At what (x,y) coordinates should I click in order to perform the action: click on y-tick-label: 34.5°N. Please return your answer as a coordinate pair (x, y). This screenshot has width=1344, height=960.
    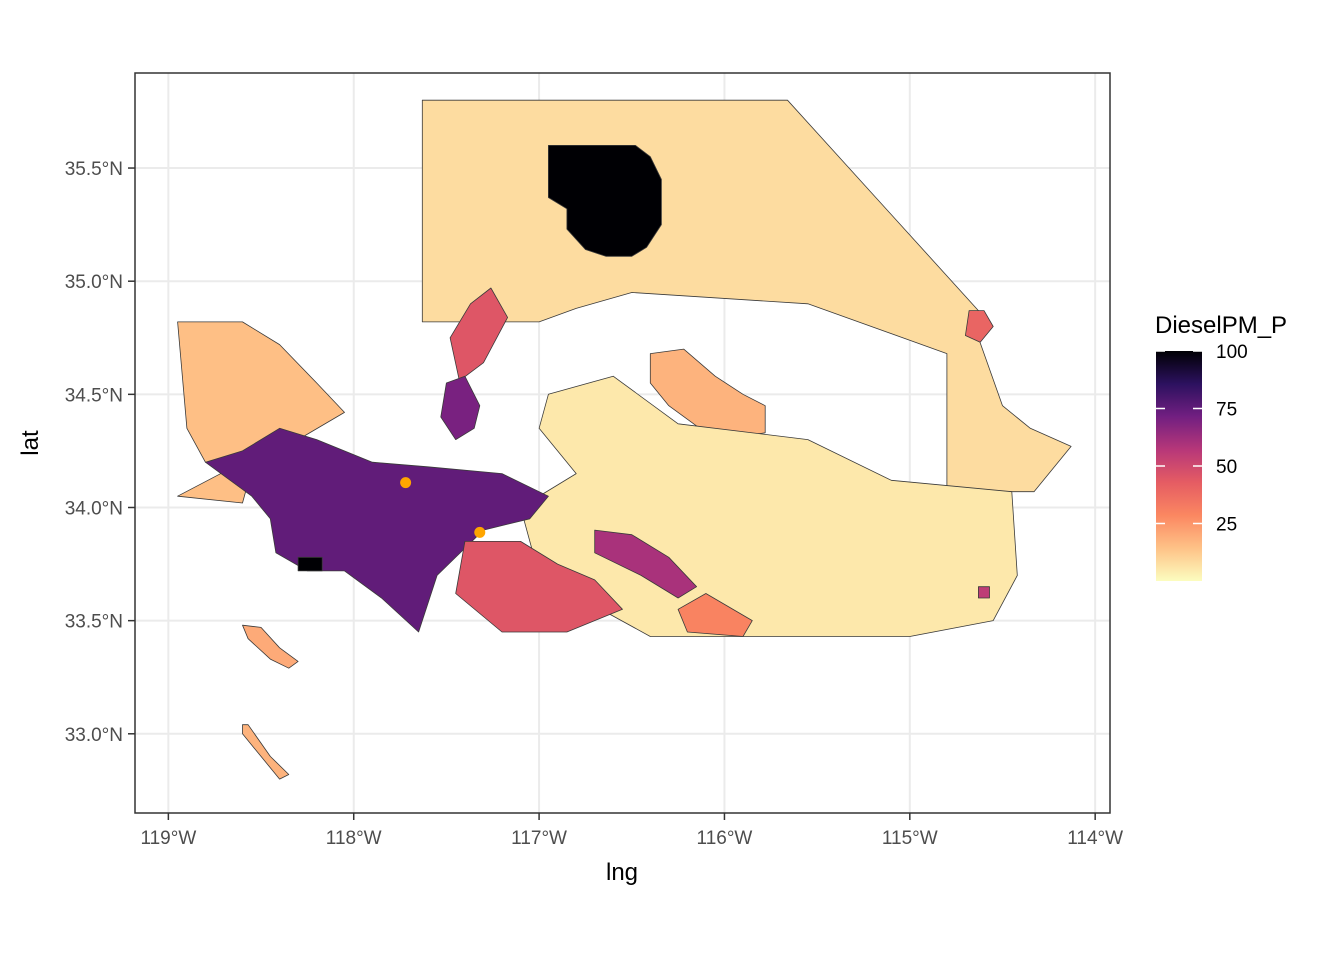
    Looking at the image, I should click on (94, 395).